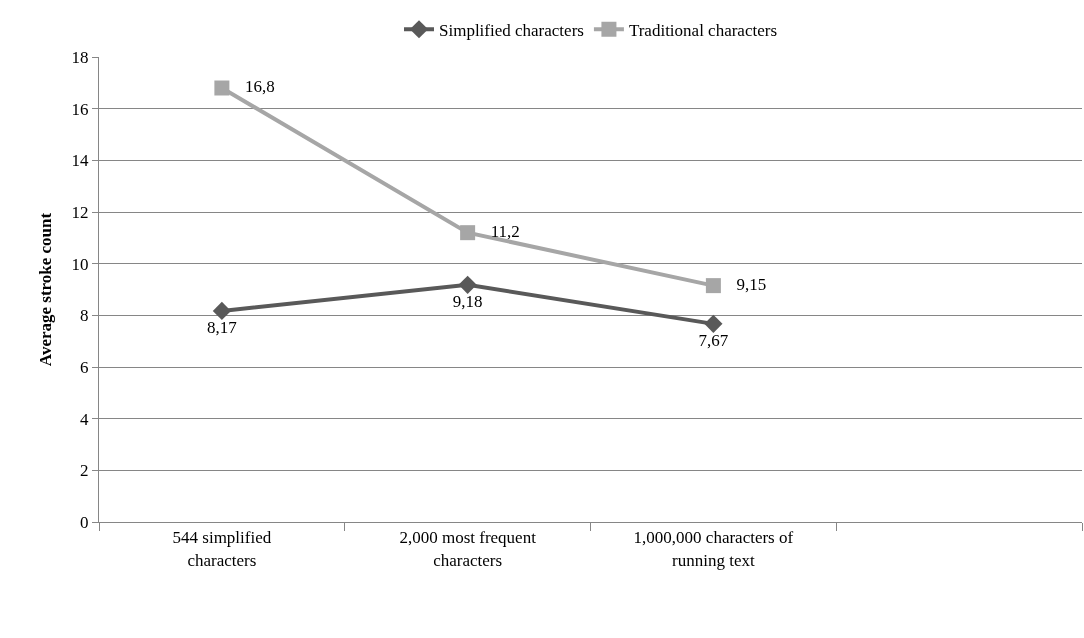  I want to click on data-label: 8,17, so click(222, 328).